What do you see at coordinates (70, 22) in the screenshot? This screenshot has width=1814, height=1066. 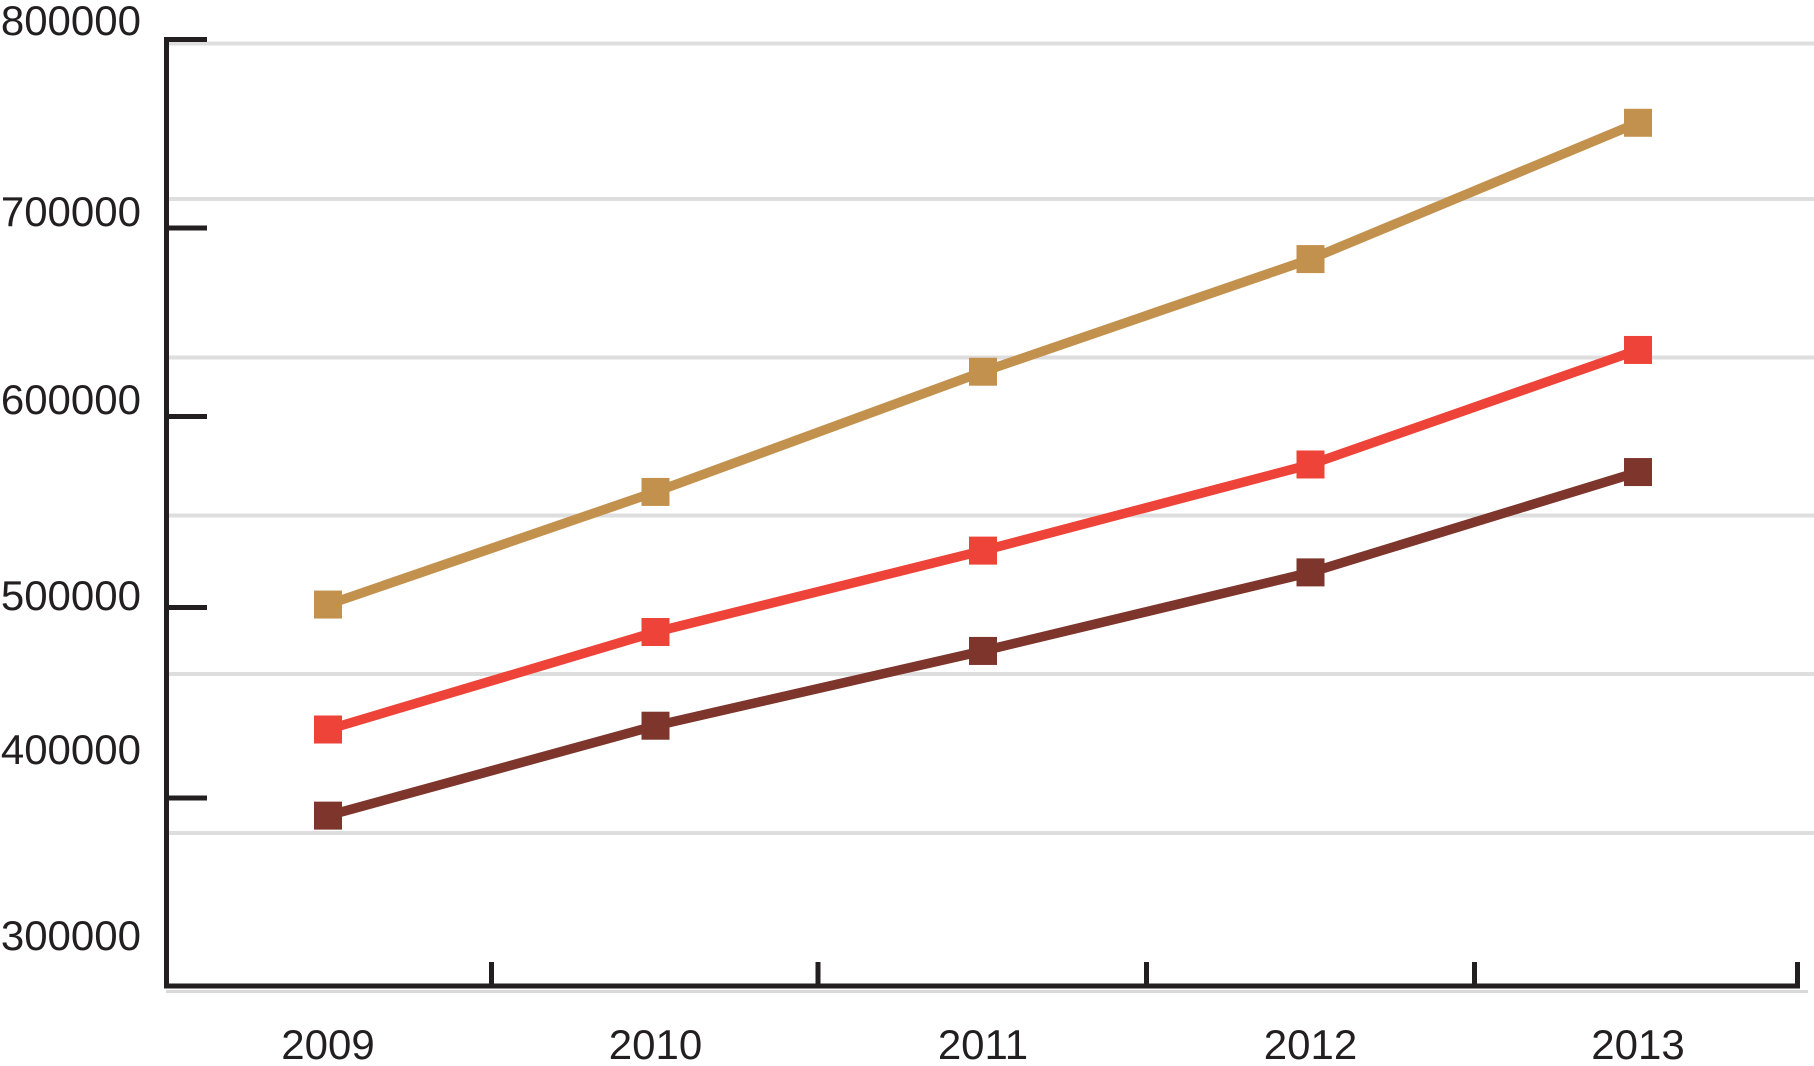 I see `y-axis-tick-label-800000: 800000` at bounding box center [70, 22].